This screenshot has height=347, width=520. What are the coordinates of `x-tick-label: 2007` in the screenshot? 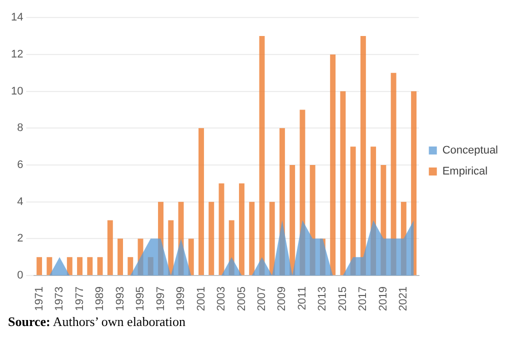 It's located at (262, 299).